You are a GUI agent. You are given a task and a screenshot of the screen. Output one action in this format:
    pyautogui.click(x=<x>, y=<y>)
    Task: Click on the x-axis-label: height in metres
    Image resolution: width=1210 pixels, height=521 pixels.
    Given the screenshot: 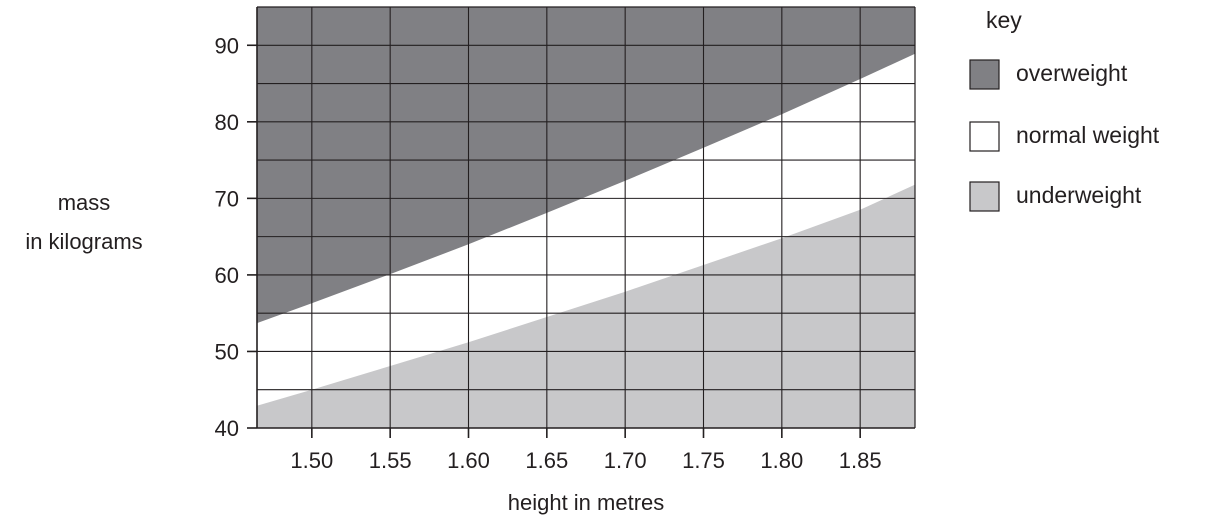 What is the action you would take?
    pyautogui.click(x=586, y=502)
    